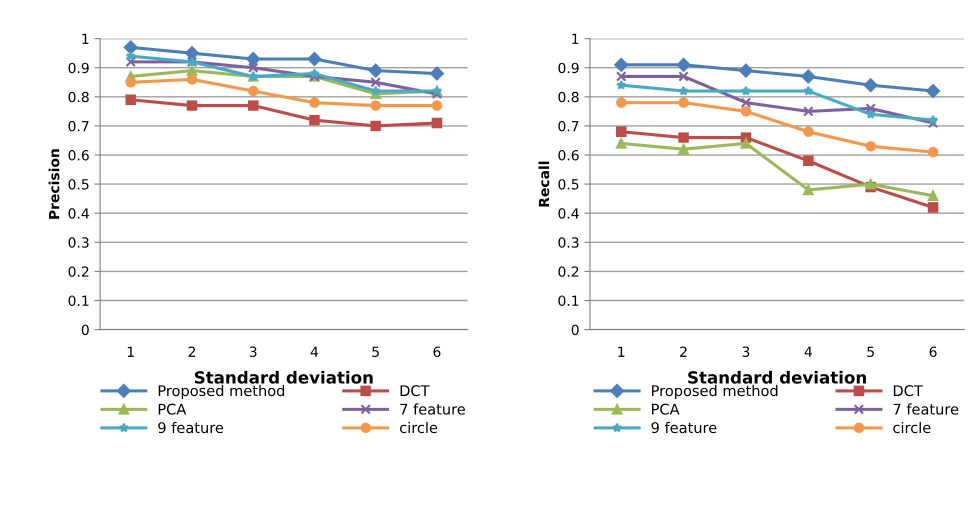 This screenshot has height=515, width=972. What do you see at coordinates (54, 184) in the screenshot?
I see `y-axis-title: Precision` at bounding box center [54, 184].